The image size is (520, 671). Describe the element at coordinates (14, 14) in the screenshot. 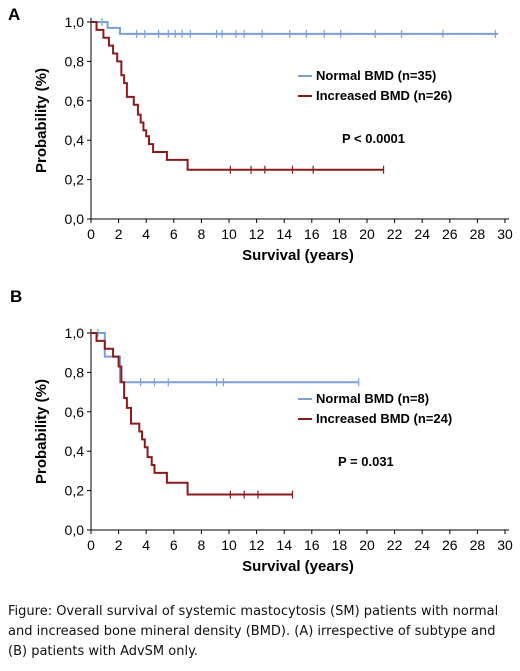

I see `panel-label: A` at that location.